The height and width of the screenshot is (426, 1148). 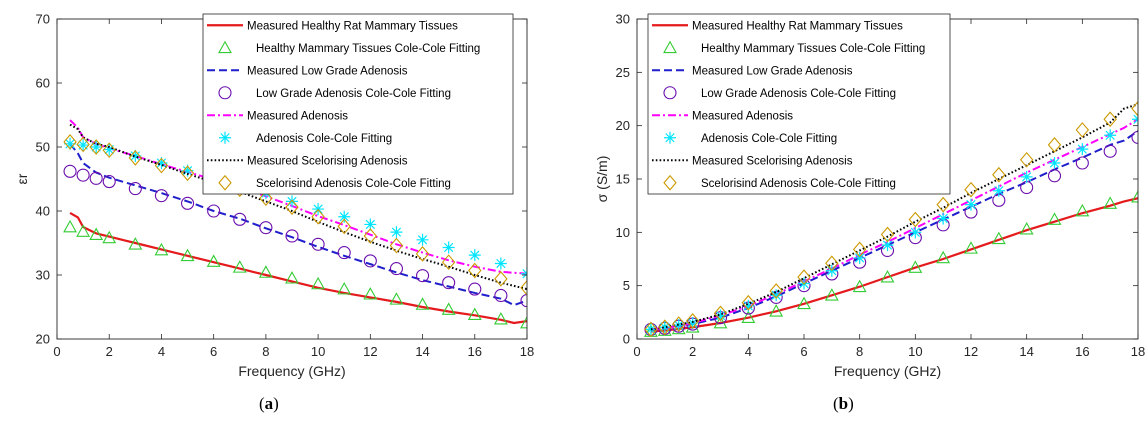 I want to click on y-tick-label: 0, so click(x=626, y=339).